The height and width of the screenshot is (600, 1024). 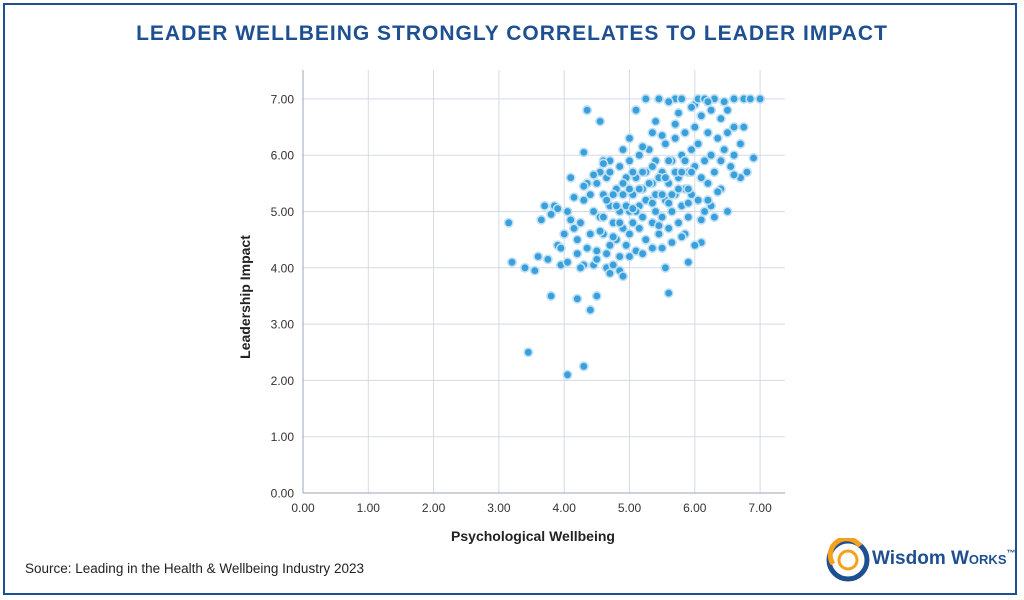 What do you see at coordinates (303, 508) in the screenshot?
I see `x-tick-label: 0.00` at bounding box center [303, 508].